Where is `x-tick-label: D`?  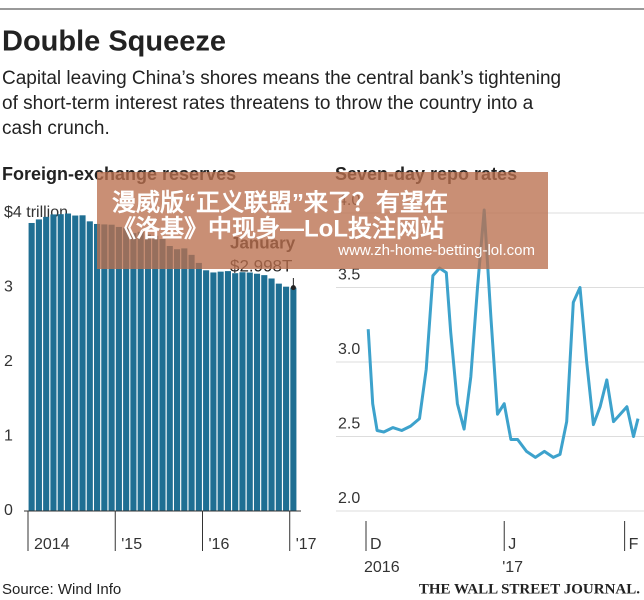
x-tick-label: D is located at coordinates (376, 544).